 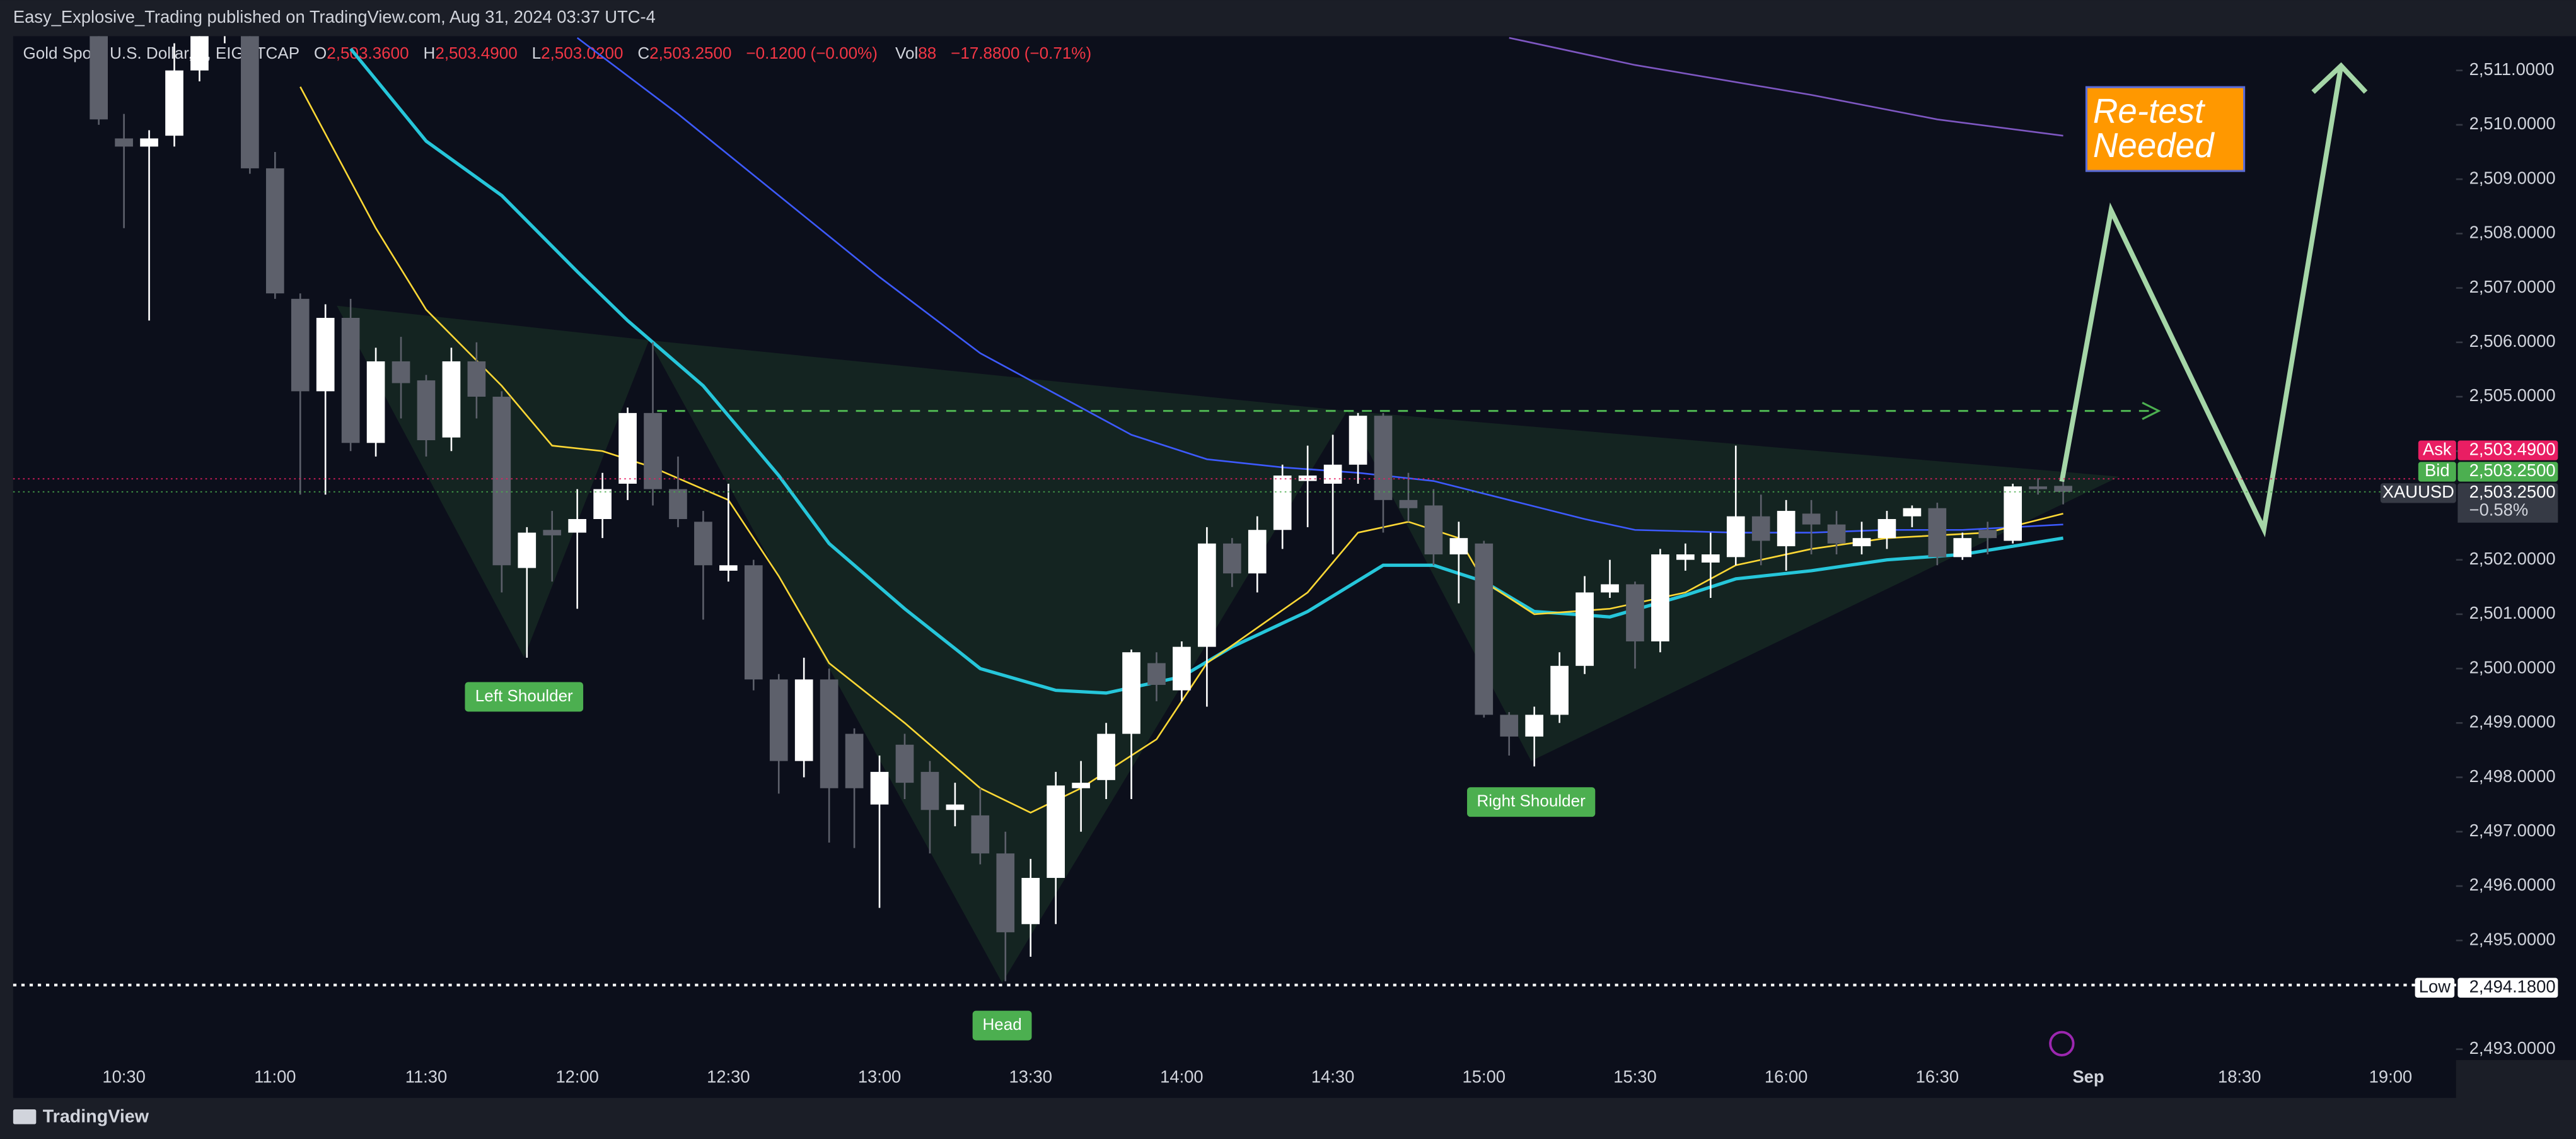 I want to click on brand-logo, so click(x=25, y=1116).